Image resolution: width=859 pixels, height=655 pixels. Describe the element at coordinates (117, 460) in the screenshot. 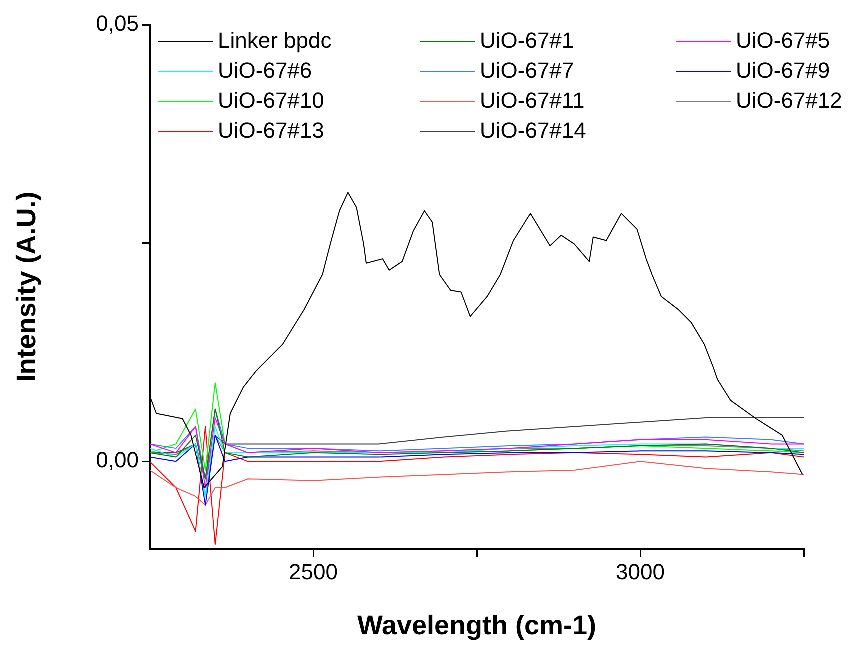

I see `y-tick-label: 0,00` at that location.